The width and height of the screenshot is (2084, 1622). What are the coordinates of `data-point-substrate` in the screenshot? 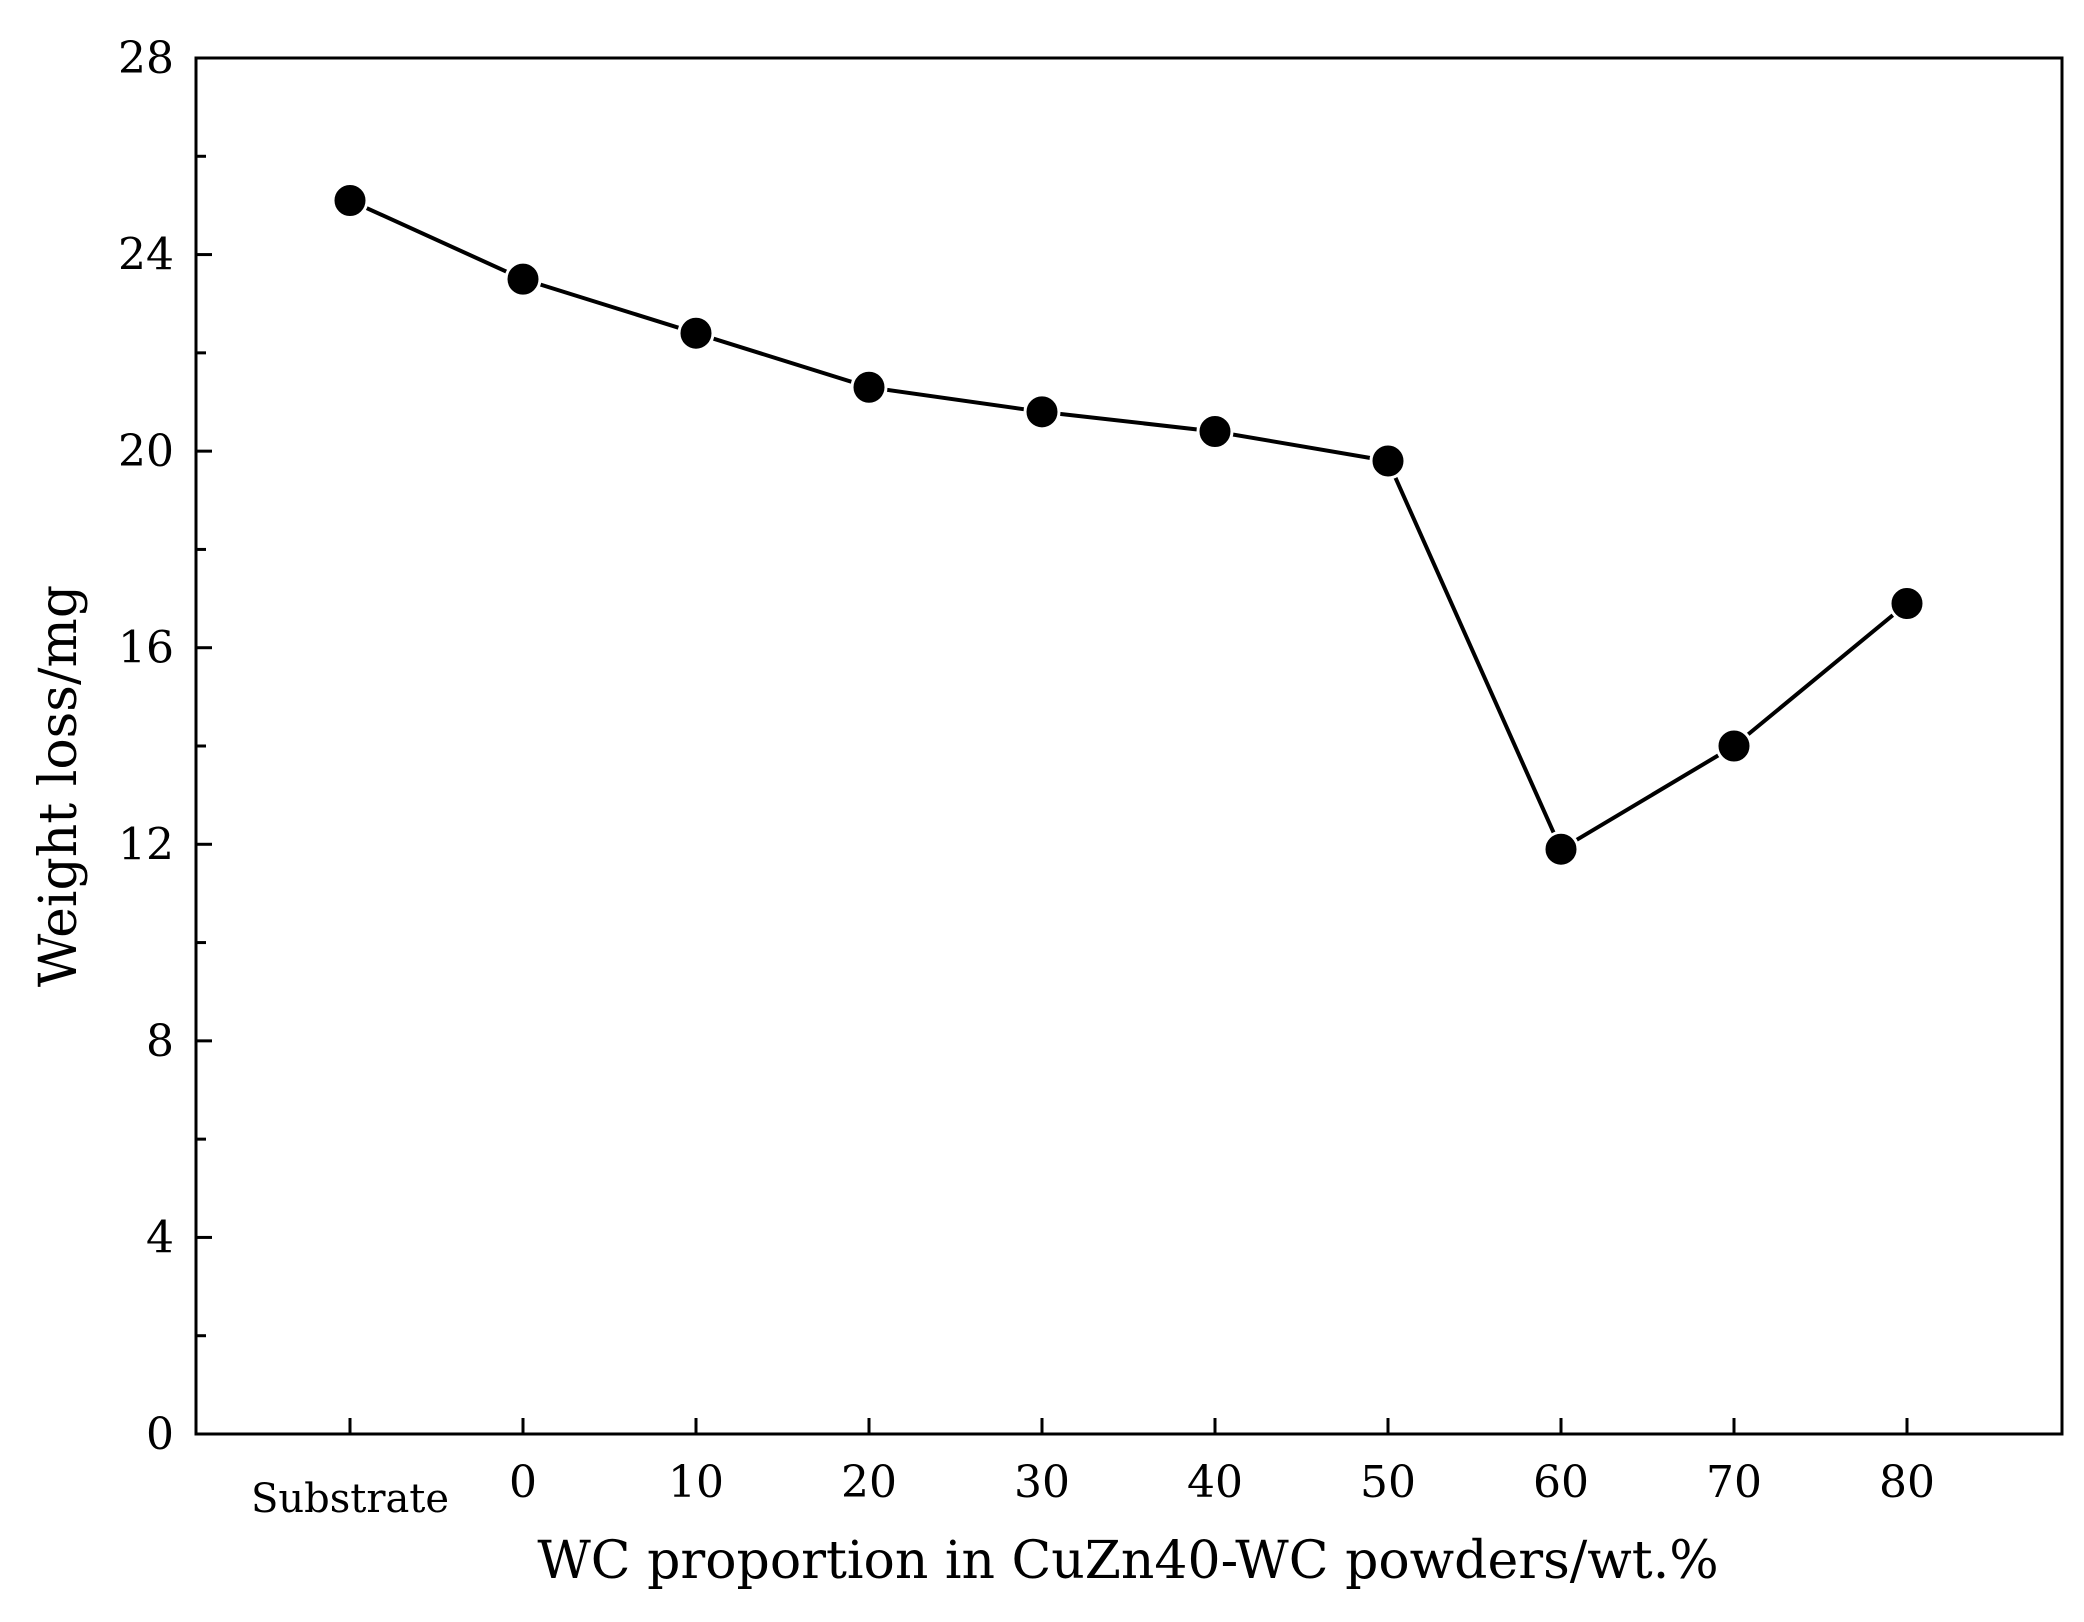 It's located at (350, 201).